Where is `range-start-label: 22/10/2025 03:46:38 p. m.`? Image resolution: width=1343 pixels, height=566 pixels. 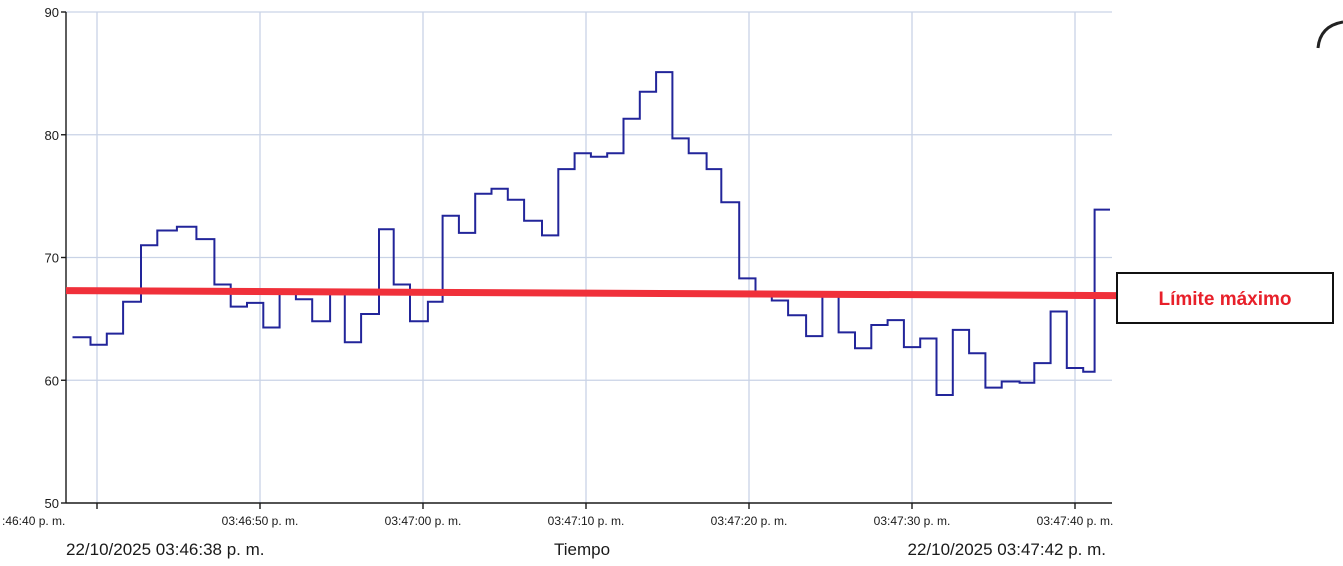 range-start-label: 22/10/2025 03:46:38 p. m. is located at coordinates (165, 549).